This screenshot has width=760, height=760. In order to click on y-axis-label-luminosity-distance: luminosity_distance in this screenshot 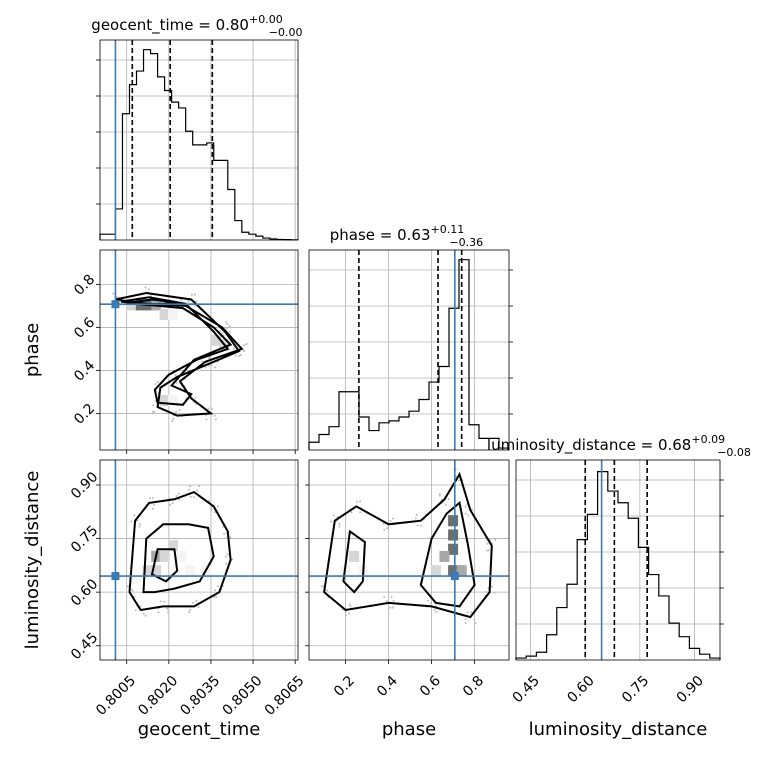, I will do `click(32, 560)`.